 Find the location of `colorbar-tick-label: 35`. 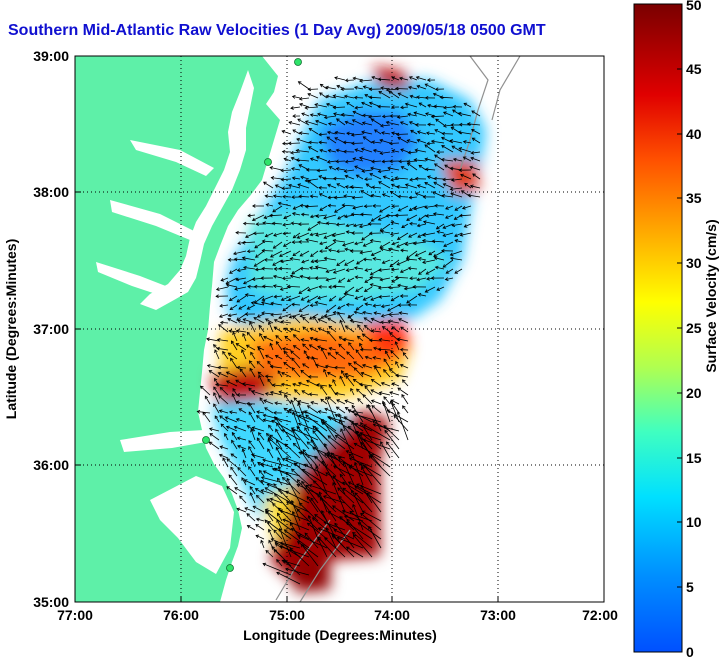

colorbar-tick-label: 35 is located at coordinates (694, 198).